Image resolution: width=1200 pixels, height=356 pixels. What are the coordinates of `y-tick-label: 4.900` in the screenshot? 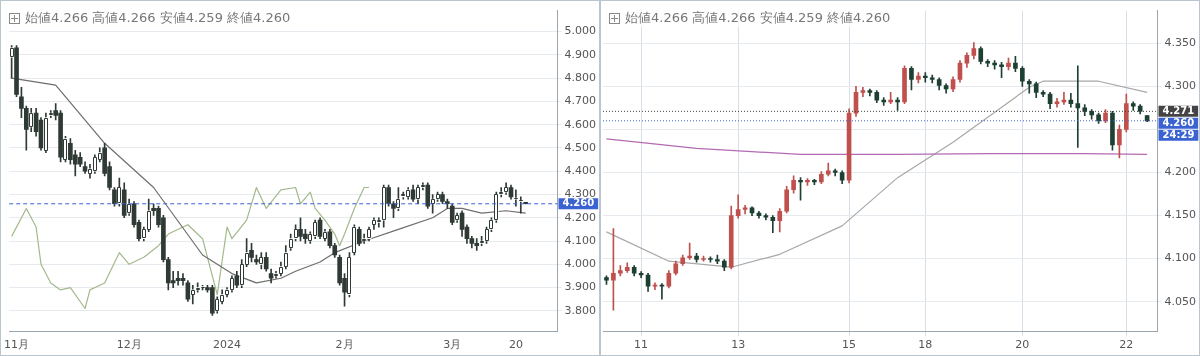 It's located at (580, 54).